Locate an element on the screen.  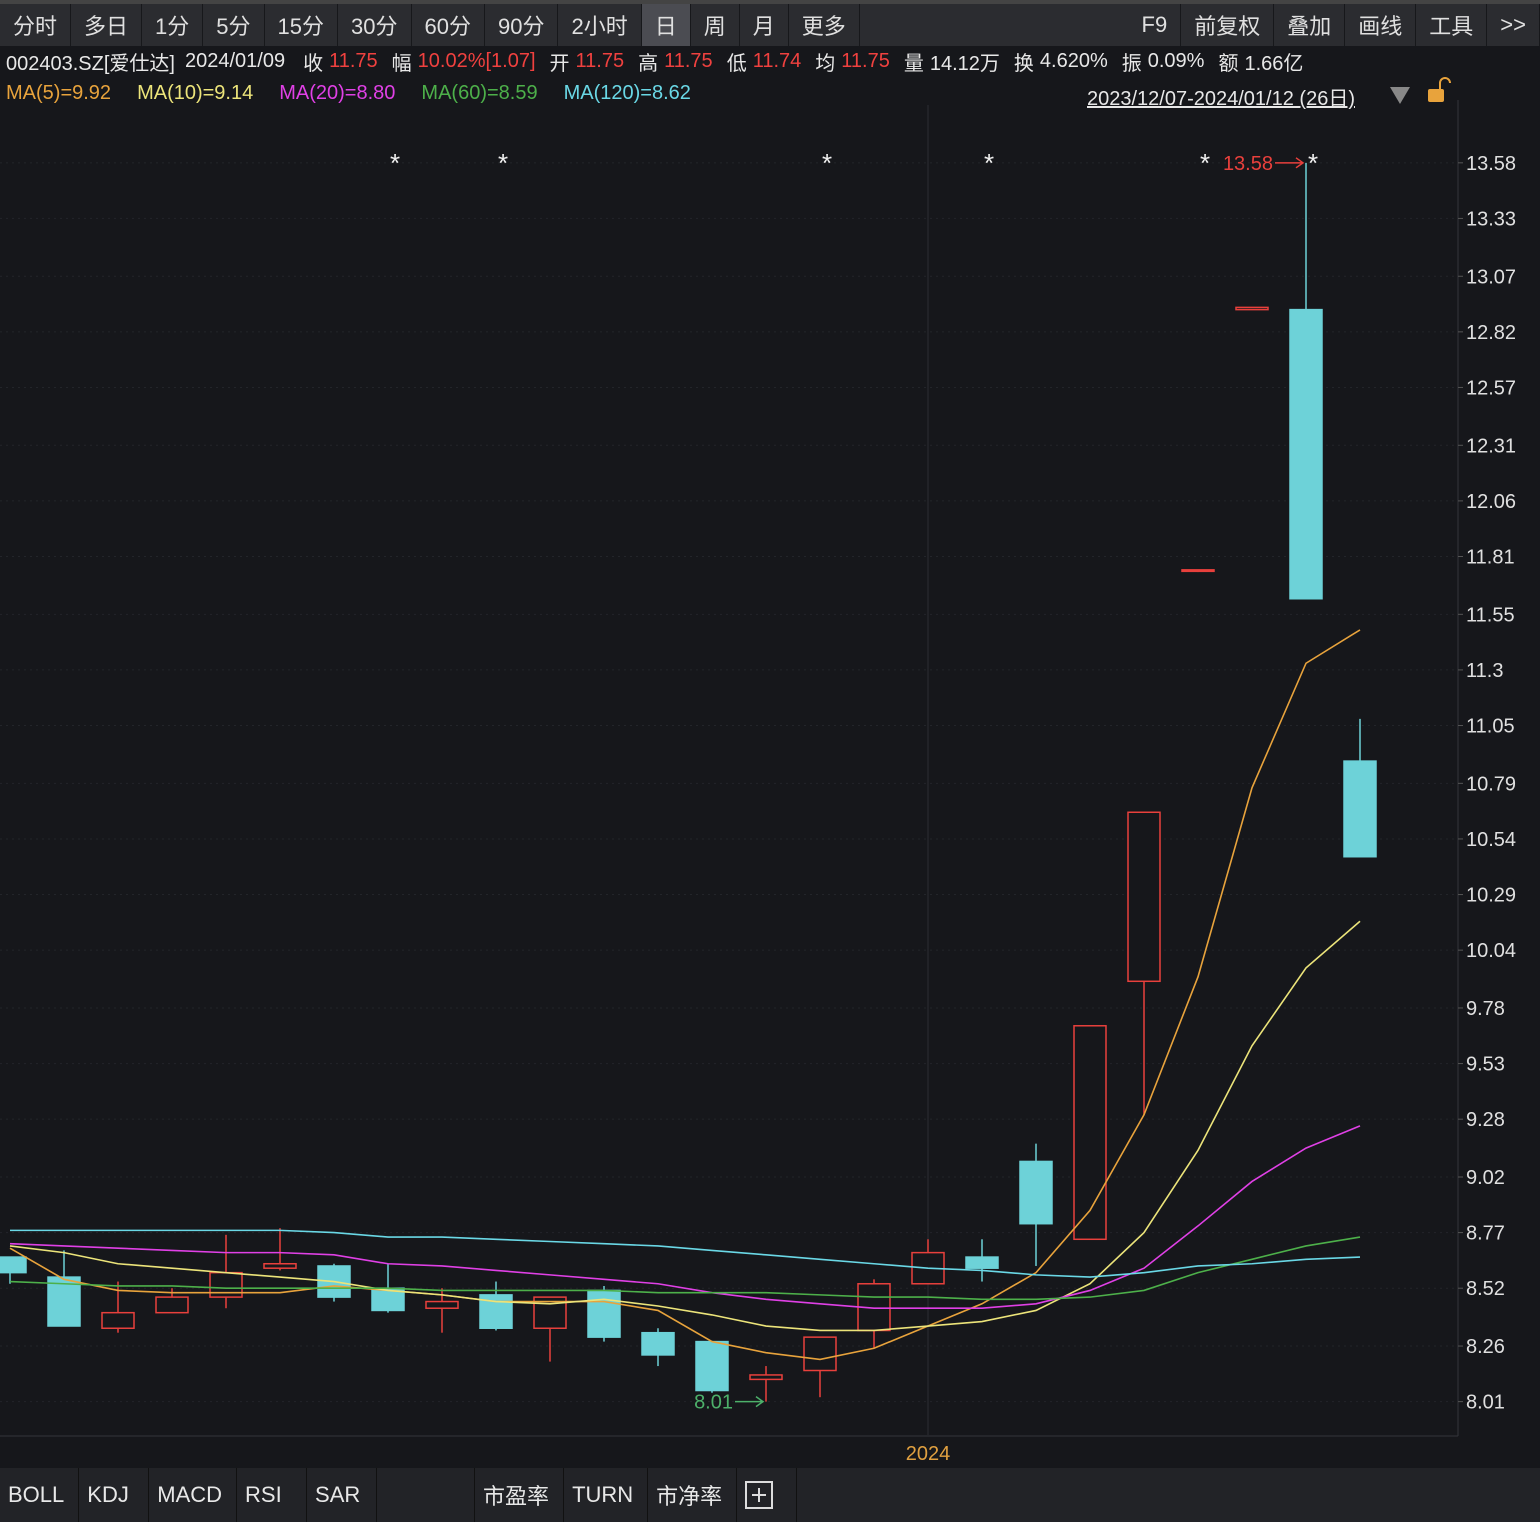
y-tick-label: 13.07 is located at coordinates (1491, 277).